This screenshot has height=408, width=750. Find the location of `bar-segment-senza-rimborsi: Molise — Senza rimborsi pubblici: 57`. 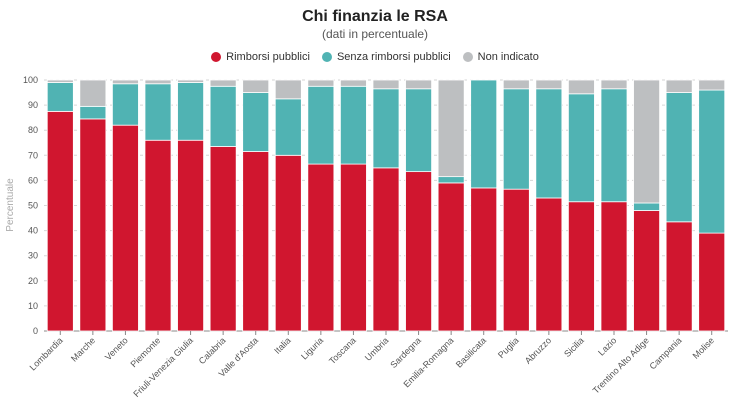

bar-segment-senza-rimborsi: Molise — Senza rimborsi pubblici: 57 is located at coordinates (712, 161).